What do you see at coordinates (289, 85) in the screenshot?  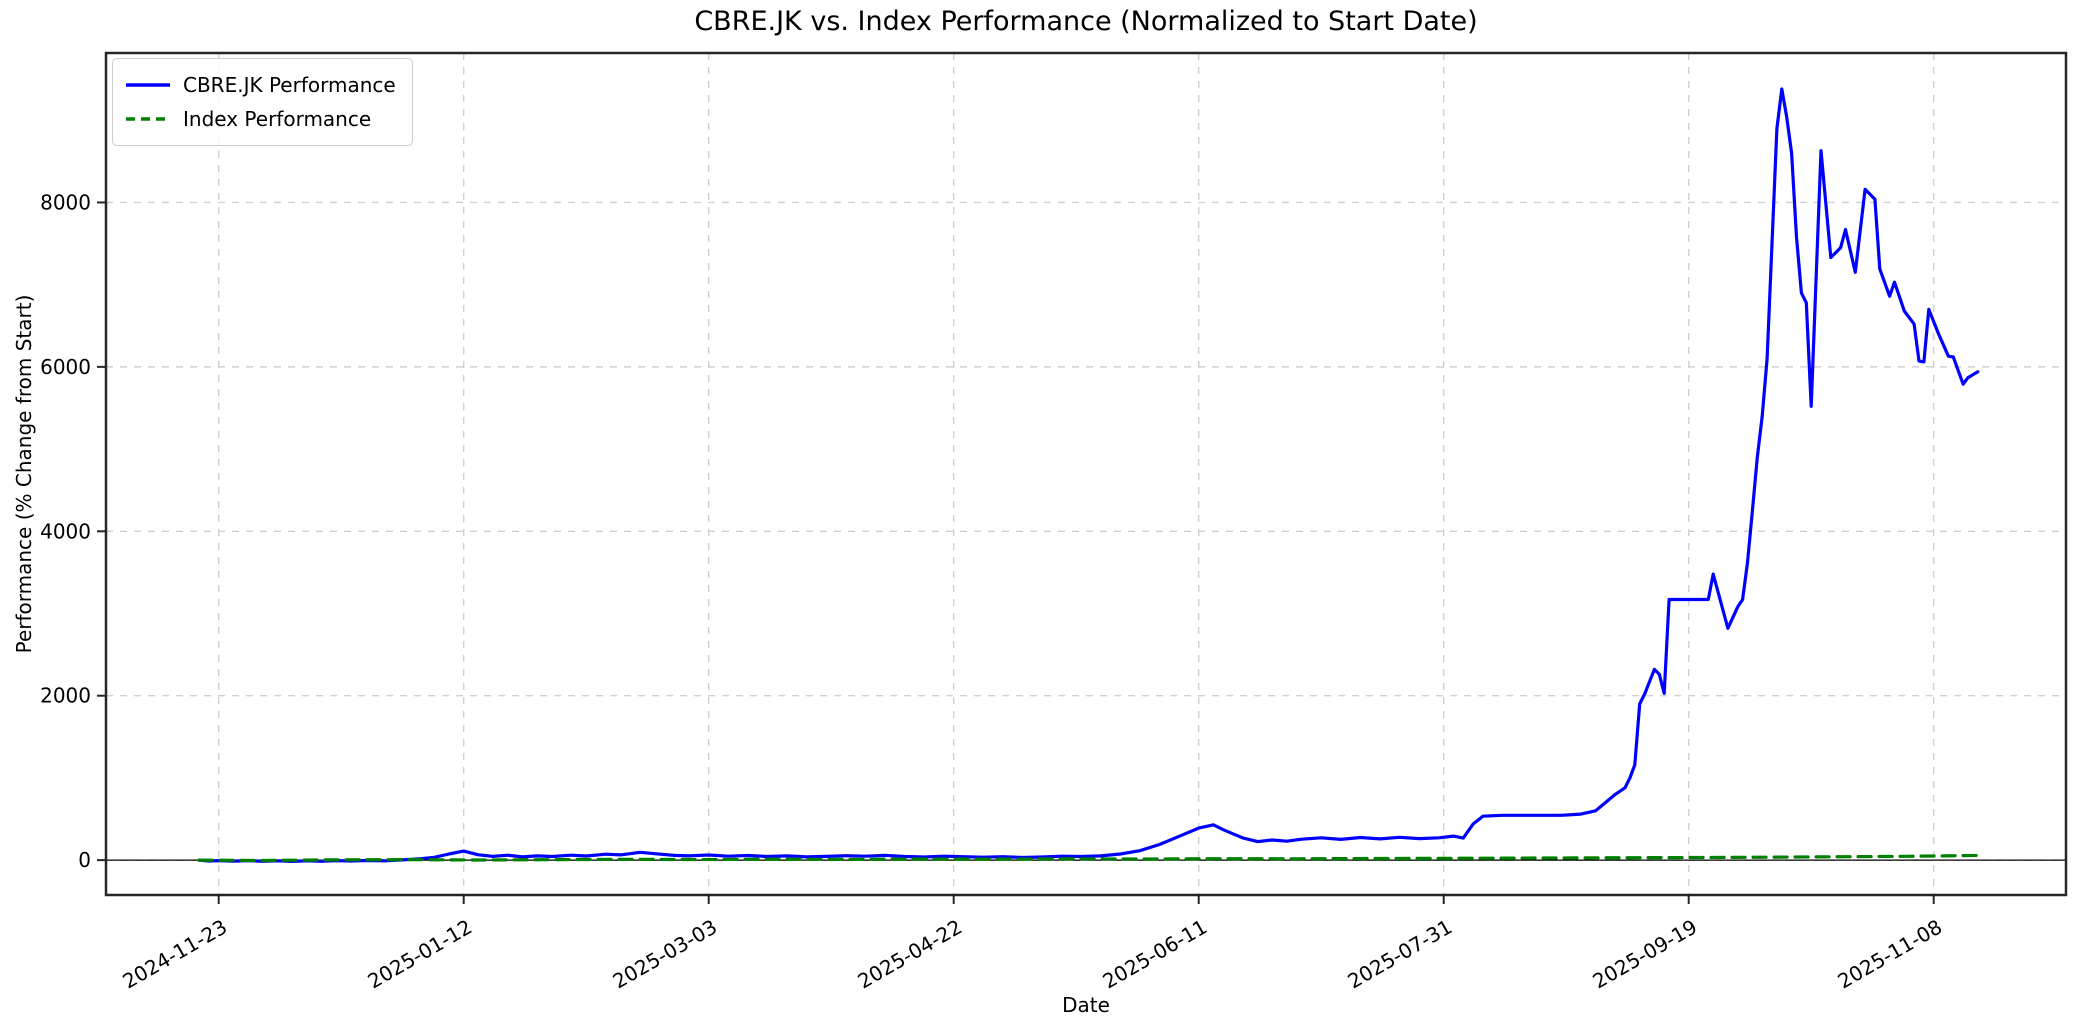 I see `legend-label-cbre: CBRE.JK Performance` at bounding box center [289, 85].